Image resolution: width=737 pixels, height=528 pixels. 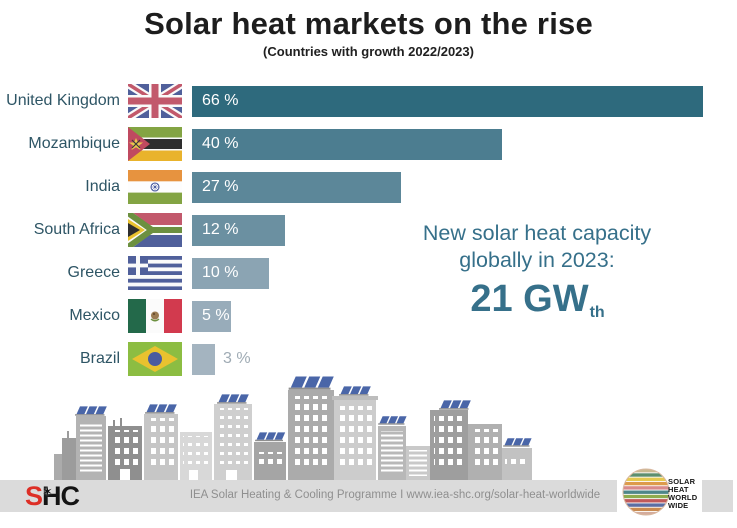 I want to click on city-skyline-illustration, so click(x=293, y=427).